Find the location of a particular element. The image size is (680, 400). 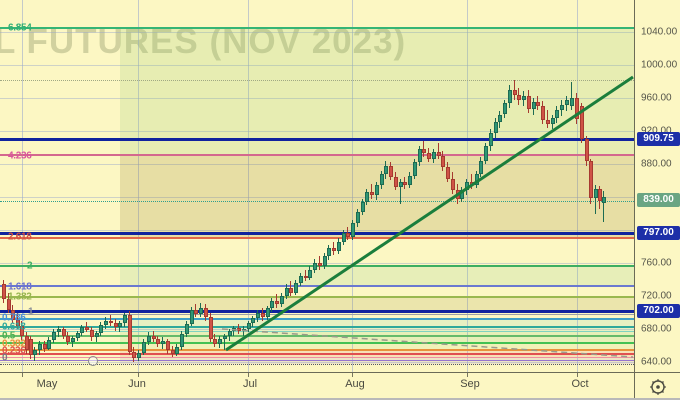

gear-icon is located at coordinates (658, 387).